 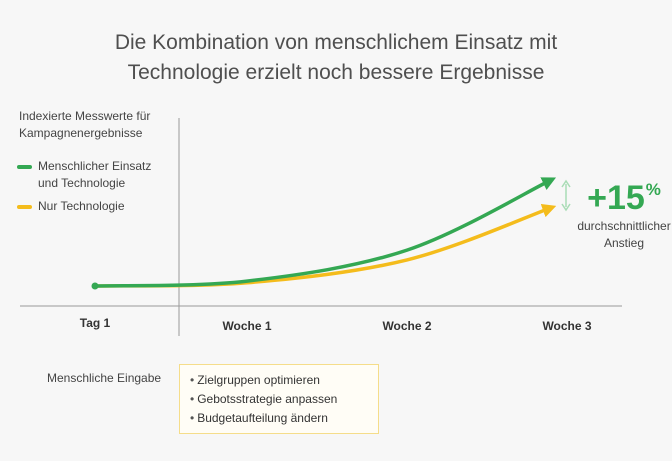 What do you see at coordinates (325, 246) in the screenshot?
I see `series-line-technology-only` at bounding box center [325, 246].